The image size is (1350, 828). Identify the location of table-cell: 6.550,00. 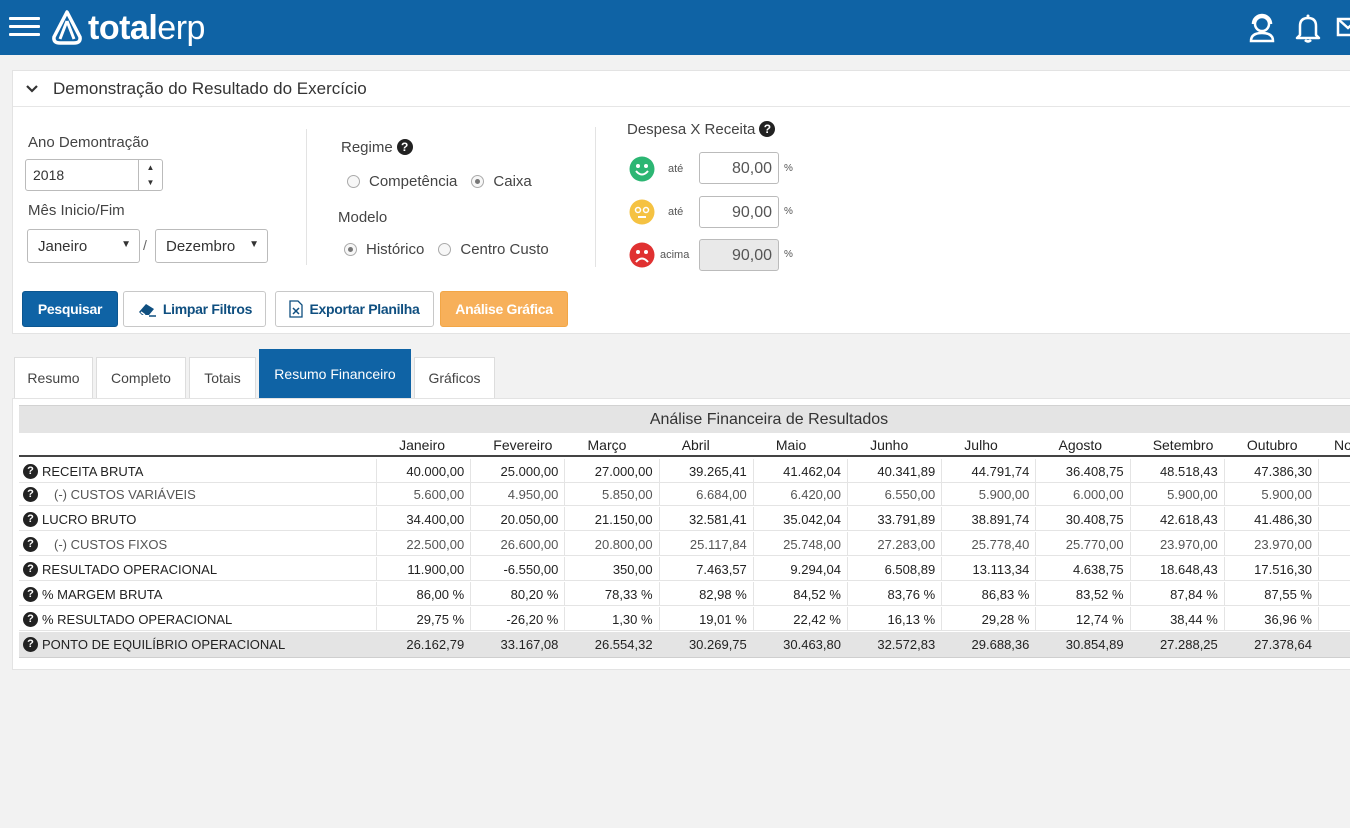
(894, 494).